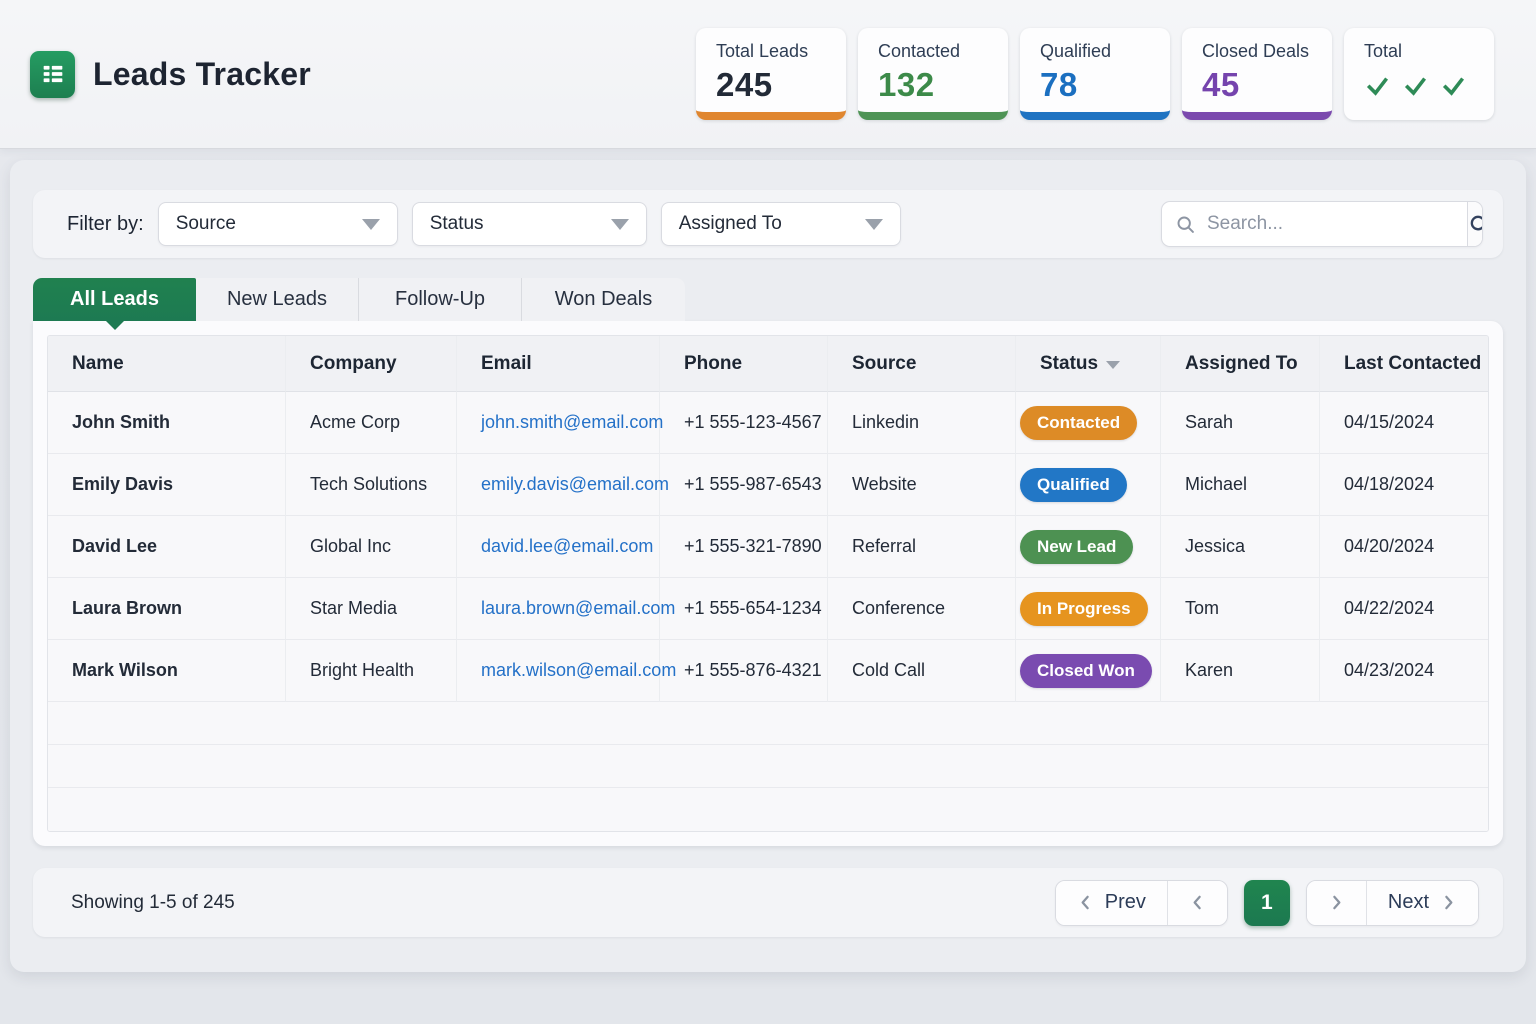 The height and width of the screenshot is (1024, 1536). What do you see at coordinates (572, 422) in the screenshot?
I see `email-link: john.smith@email.com` at bounding box center [572, 422].